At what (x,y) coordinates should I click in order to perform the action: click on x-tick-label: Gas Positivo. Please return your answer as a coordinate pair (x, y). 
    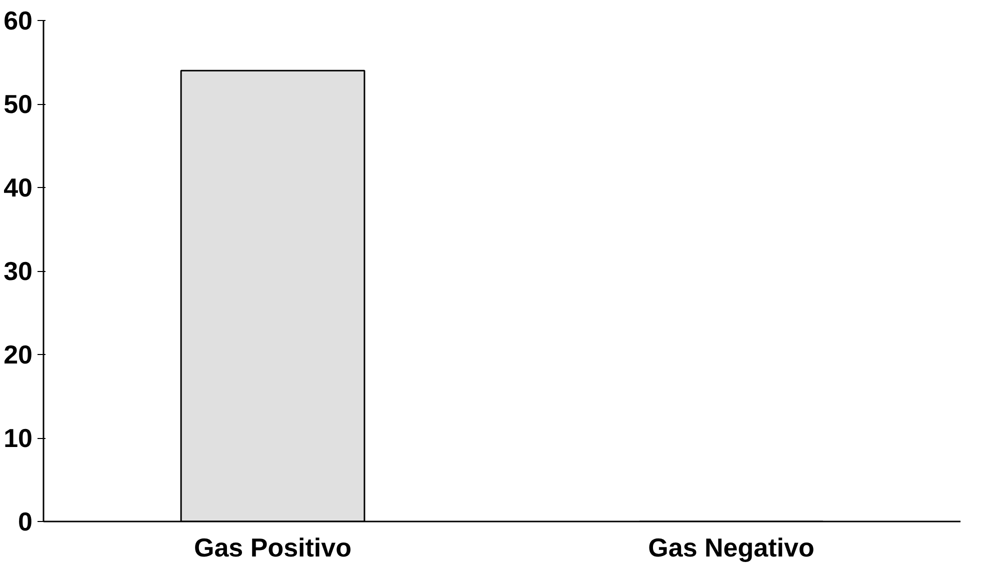
    Looking at the image, I should click on (273, 547).